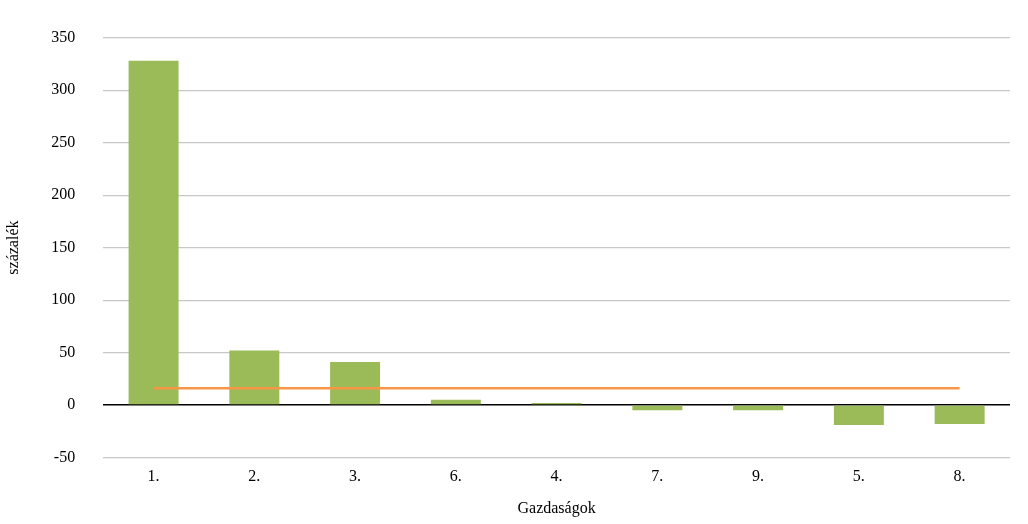 This screenshot has height=524, width=1028. I want to click on x-tick-label: 9., so click(758, 476).